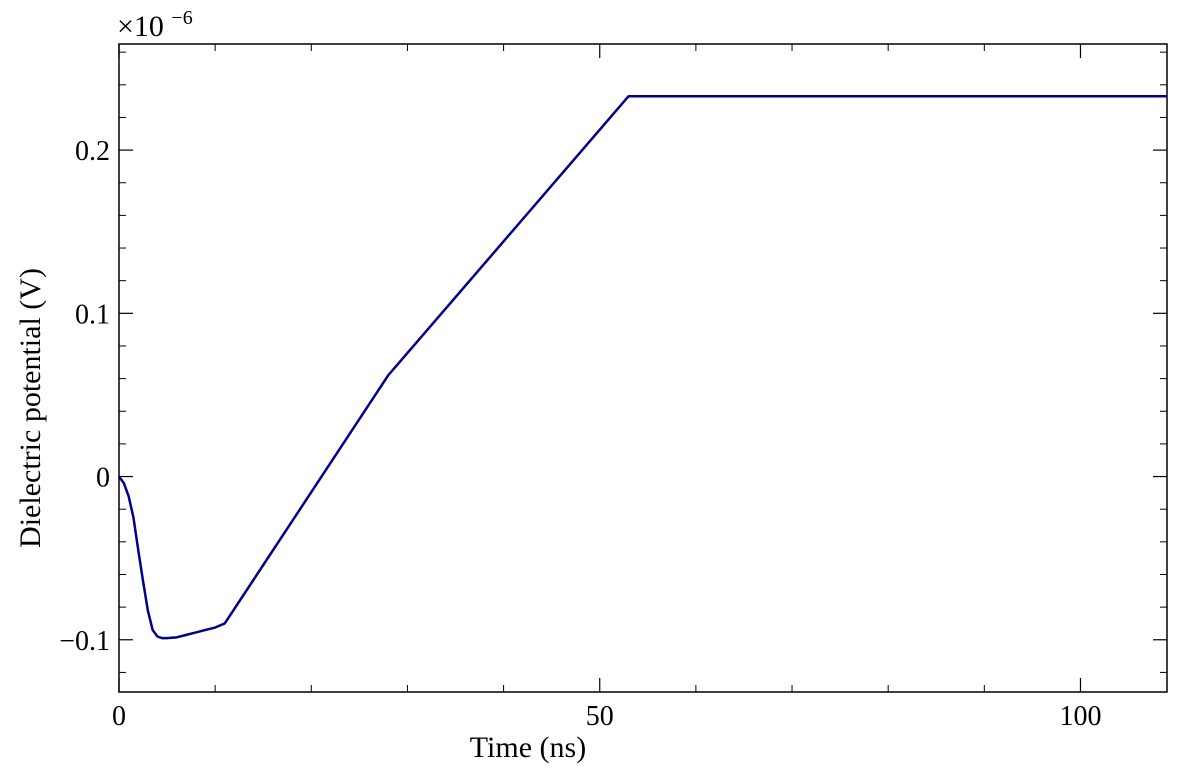 The height and width of the screenshot is (771, 1198). Describe the element at coordinates (103, 478) in the screenshot. I see `y-tick-label: 0` at that location.